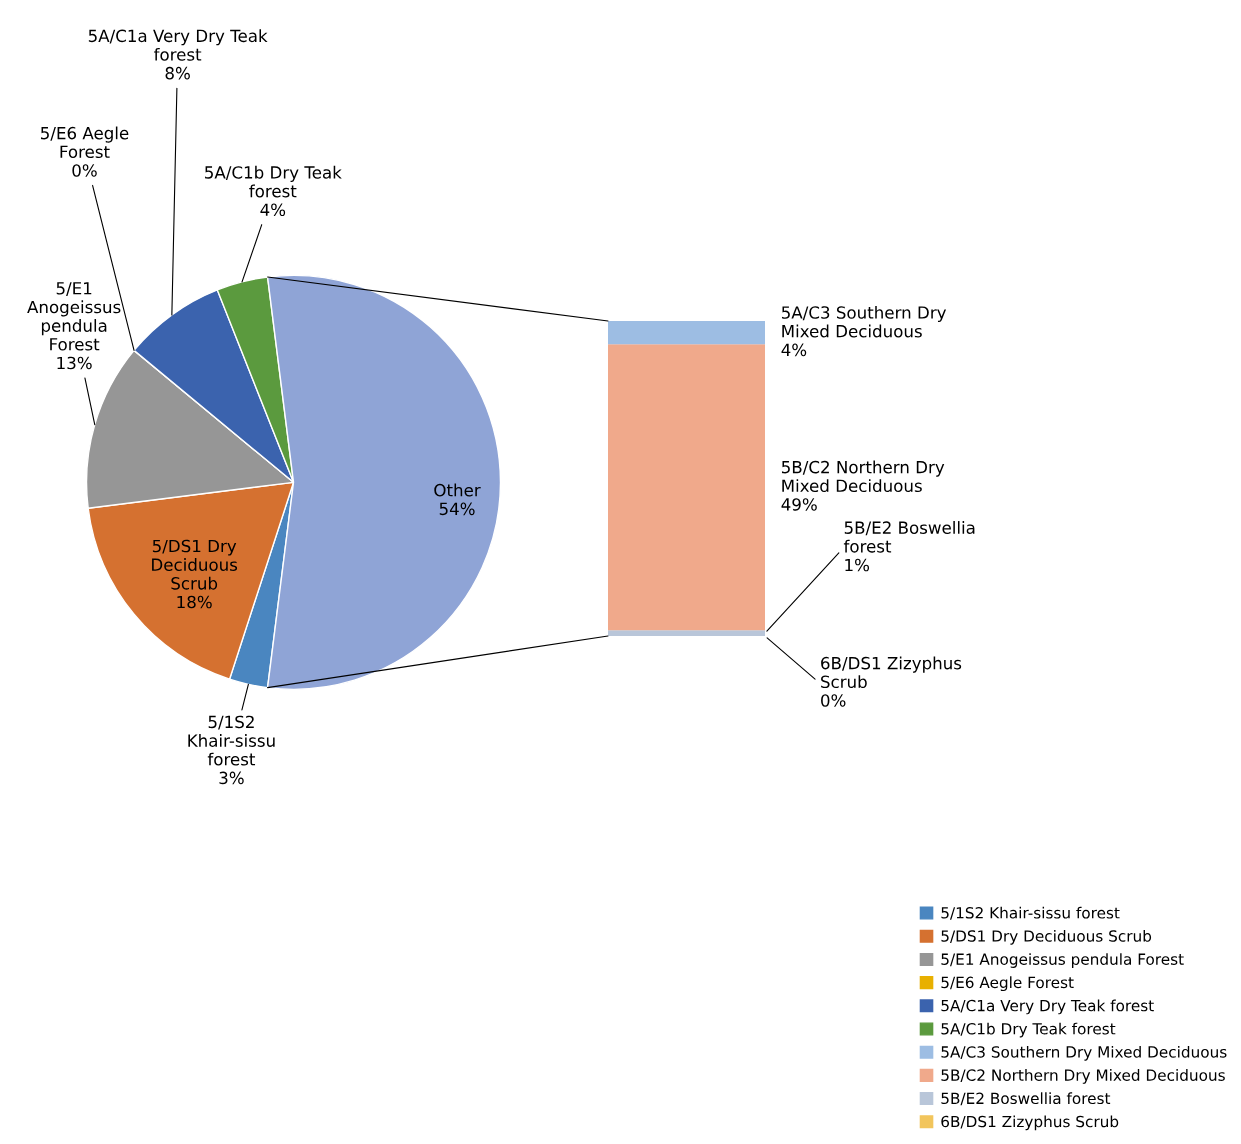 Image resolution: width=1241 pixels, height=1144 pixels. Describe the element at coordinates (178, 45) in the screenshot. I see `slice-label: 5A/C1a Very Dry Teak forest` at that location.